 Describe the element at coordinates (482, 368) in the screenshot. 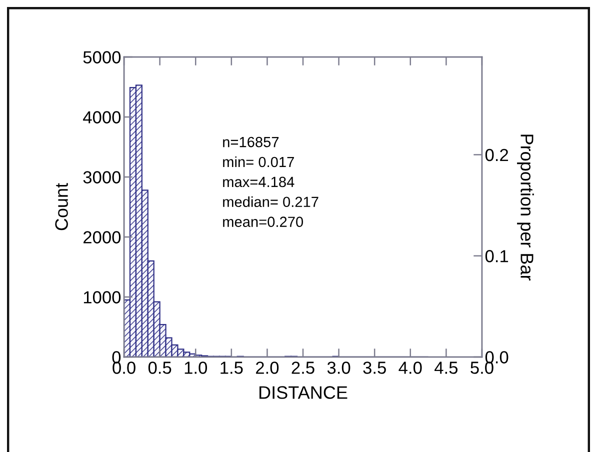

I see `x-tick-label: 5.0` at that location.